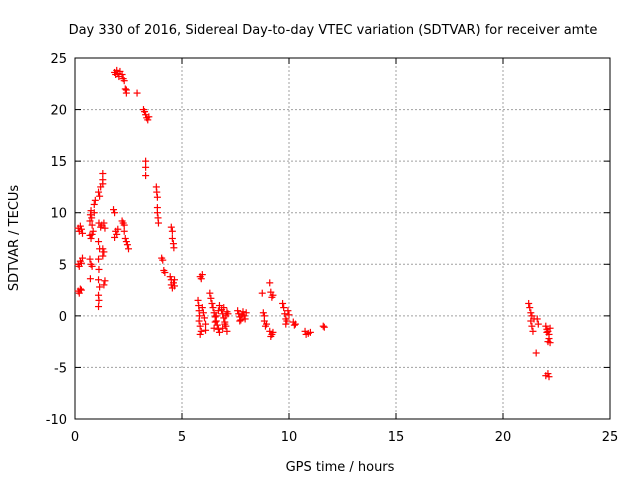 The width and height of the screenshot is (640, 480). I want to click on y-tick-label: 15, so click(58, 162).